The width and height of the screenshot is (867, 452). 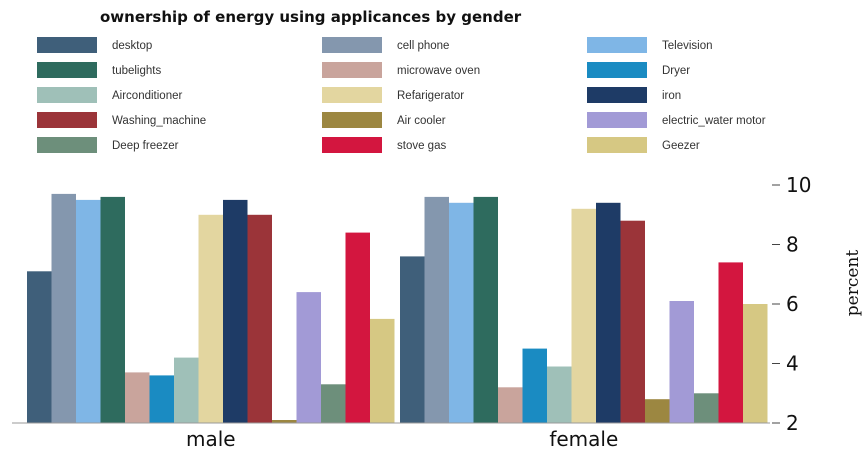 What do you see at coordinates (145, 146) in the screenshot?
I see `legend-label: Deep freezer` at bounding box center [145, 146].